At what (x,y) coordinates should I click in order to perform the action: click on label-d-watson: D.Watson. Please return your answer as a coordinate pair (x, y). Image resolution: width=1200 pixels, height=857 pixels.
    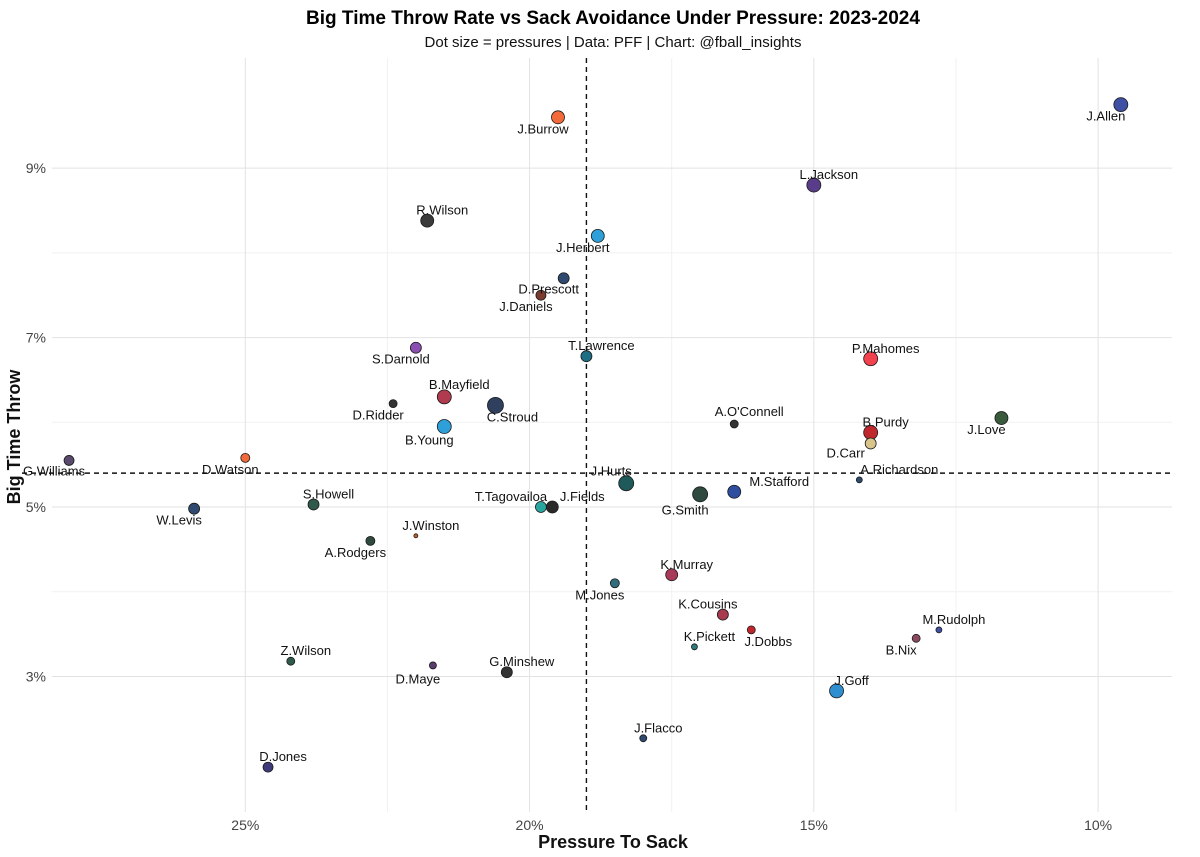
    Looking at the image, I should click on (230, 469).